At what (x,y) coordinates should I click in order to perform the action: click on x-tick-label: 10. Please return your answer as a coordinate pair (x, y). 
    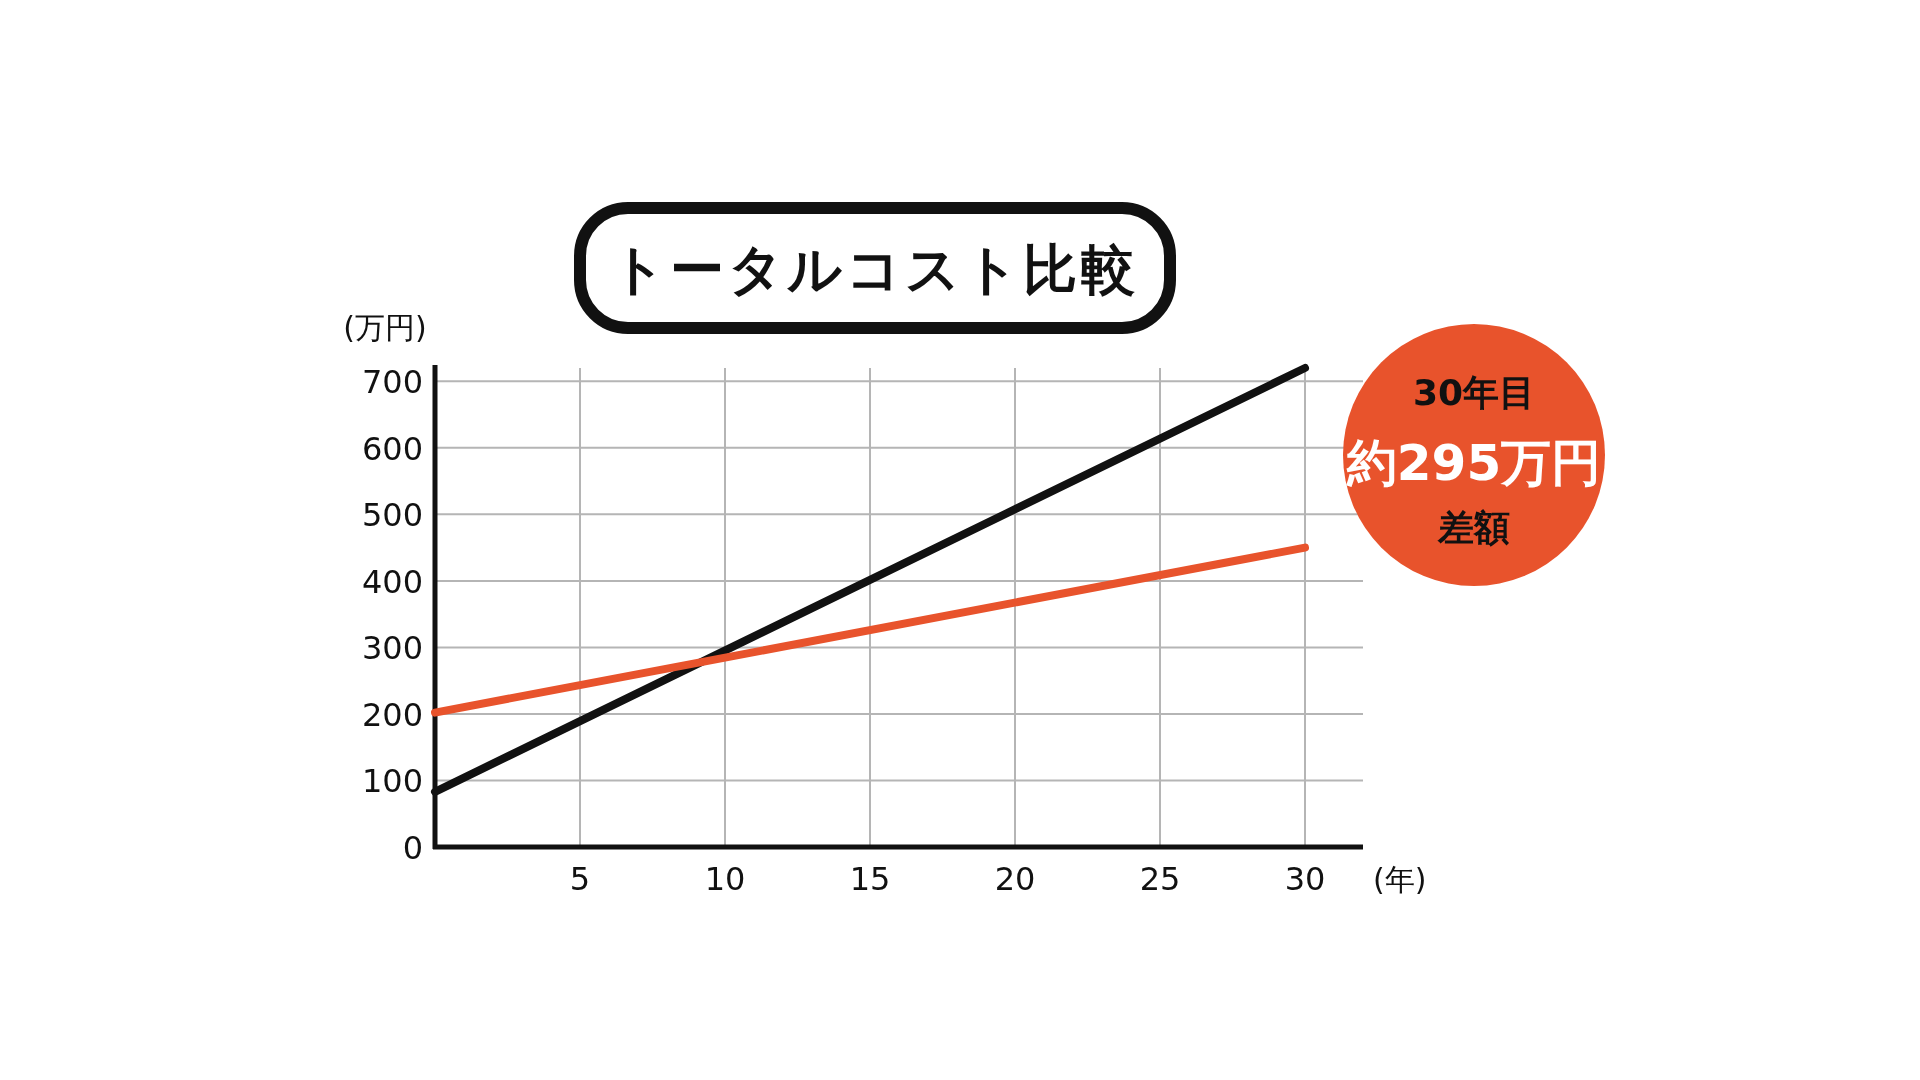
    Looking at the image, I should click on (725, 879).